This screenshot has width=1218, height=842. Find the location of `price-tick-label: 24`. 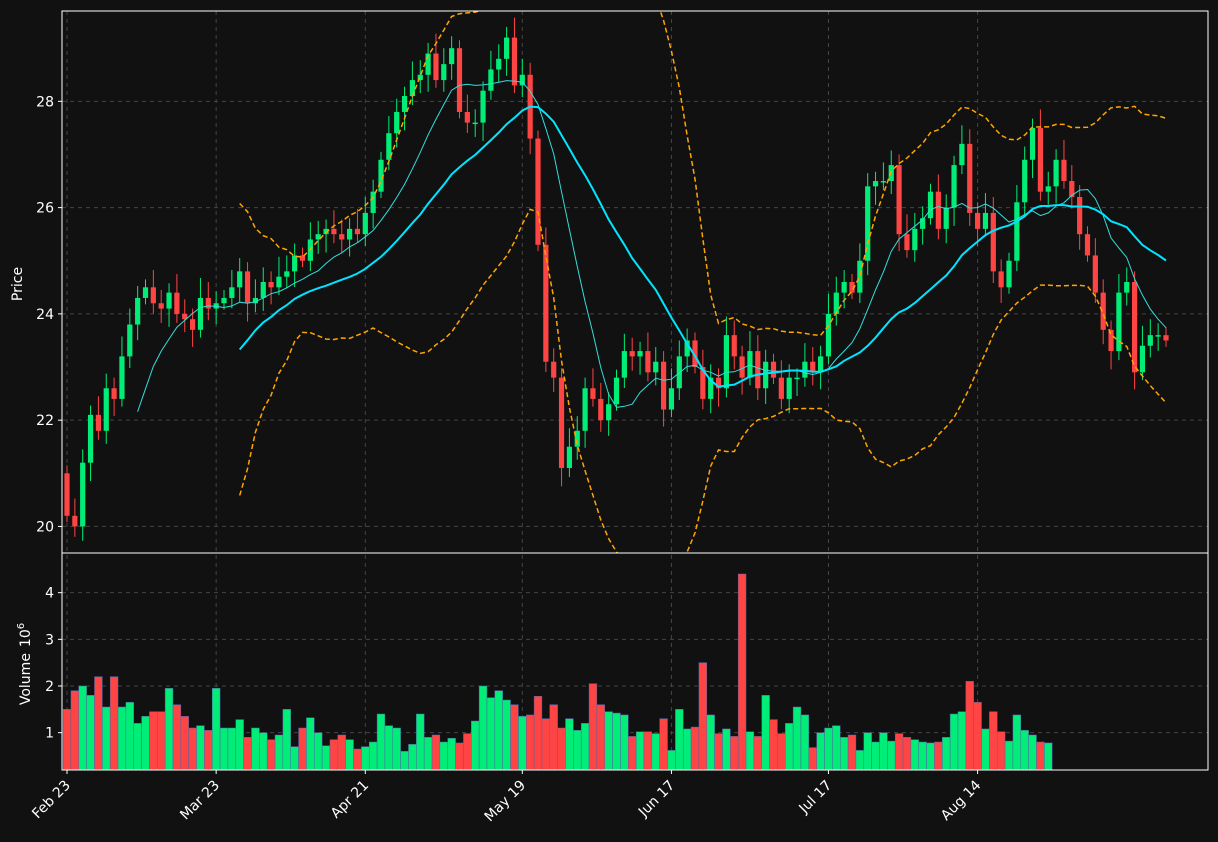

price-tick-label: 24 is located at coordinates (45, 315).